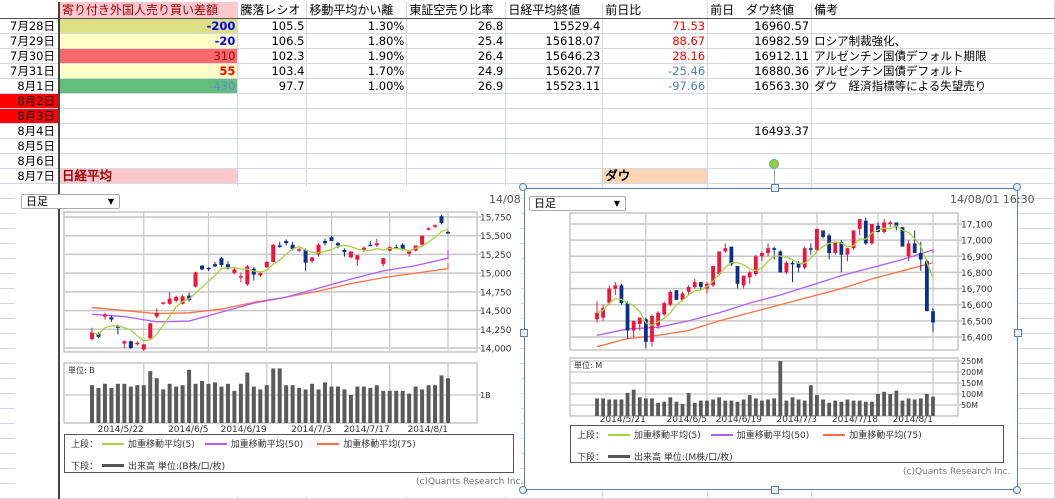  What do you see at coordinates (456, 10) in the screenshot?
I see `header-col-short: 東証空売り比率` at bounding box center [456, 10].